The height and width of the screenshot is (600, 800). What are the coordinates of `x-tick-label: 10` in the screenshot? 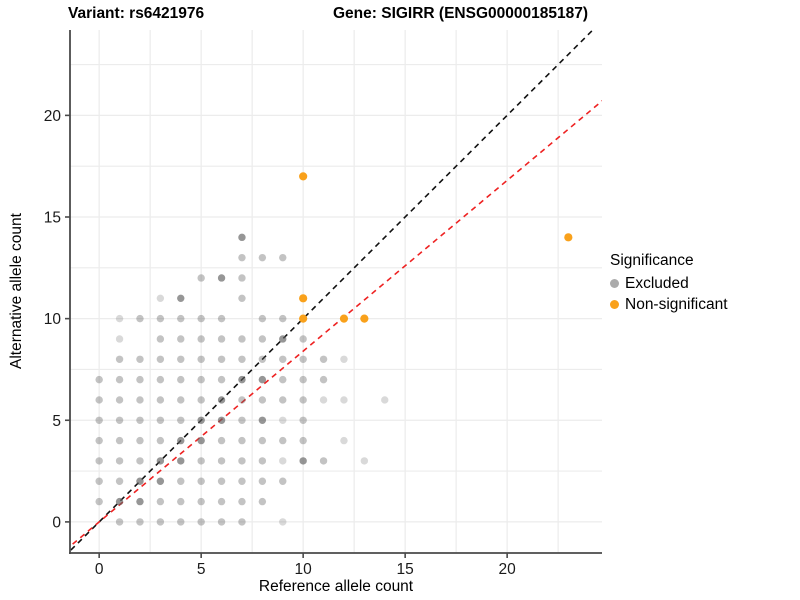 It's located at (304, 569).